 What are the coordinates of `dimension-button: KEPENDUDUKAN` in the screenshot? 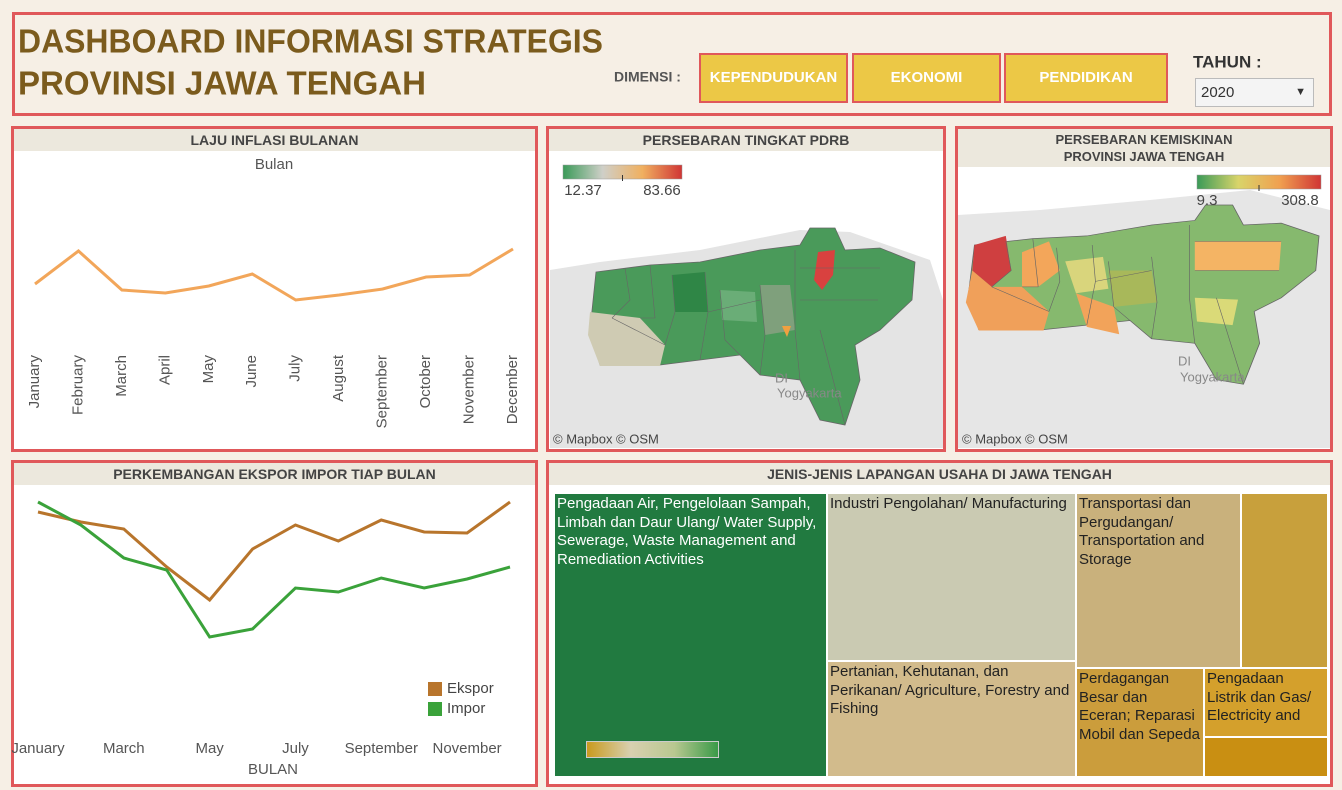 It's located at (773, 78).